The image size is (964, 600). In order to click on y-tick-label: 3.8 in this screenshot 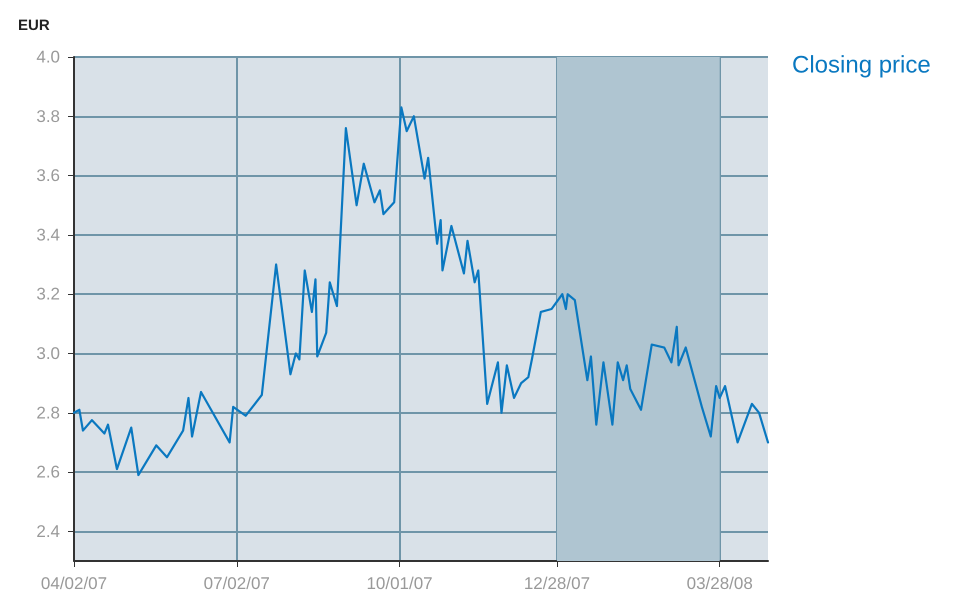, I will do `click(48, 116)`.